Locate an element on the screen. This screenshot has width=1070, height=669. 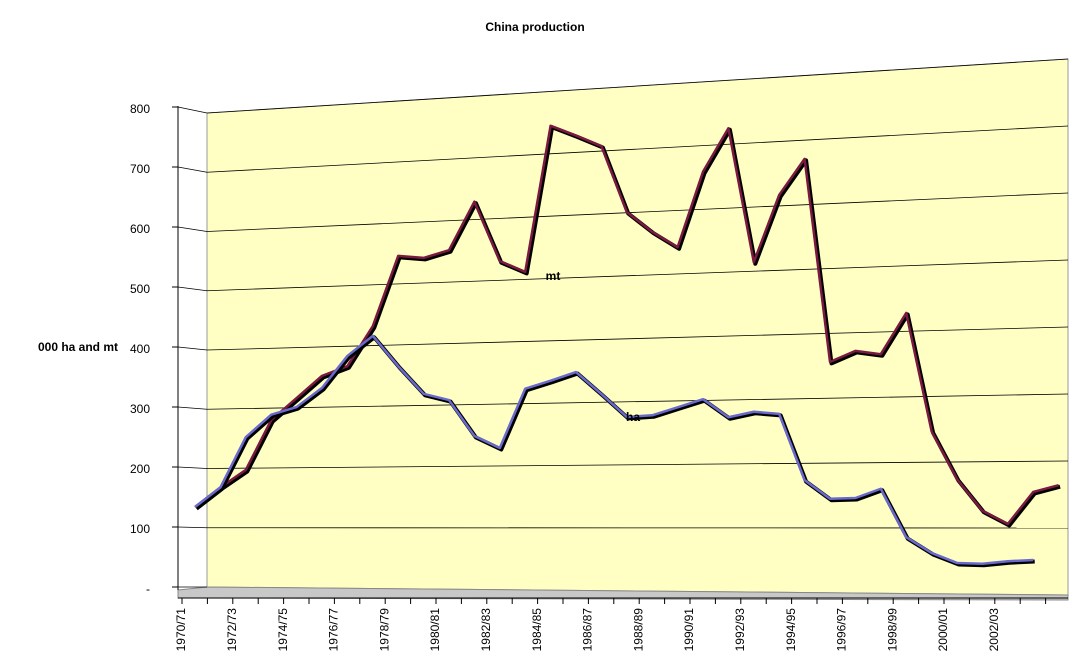
y-tick-label: 800 is located at coordinates (140, 109).